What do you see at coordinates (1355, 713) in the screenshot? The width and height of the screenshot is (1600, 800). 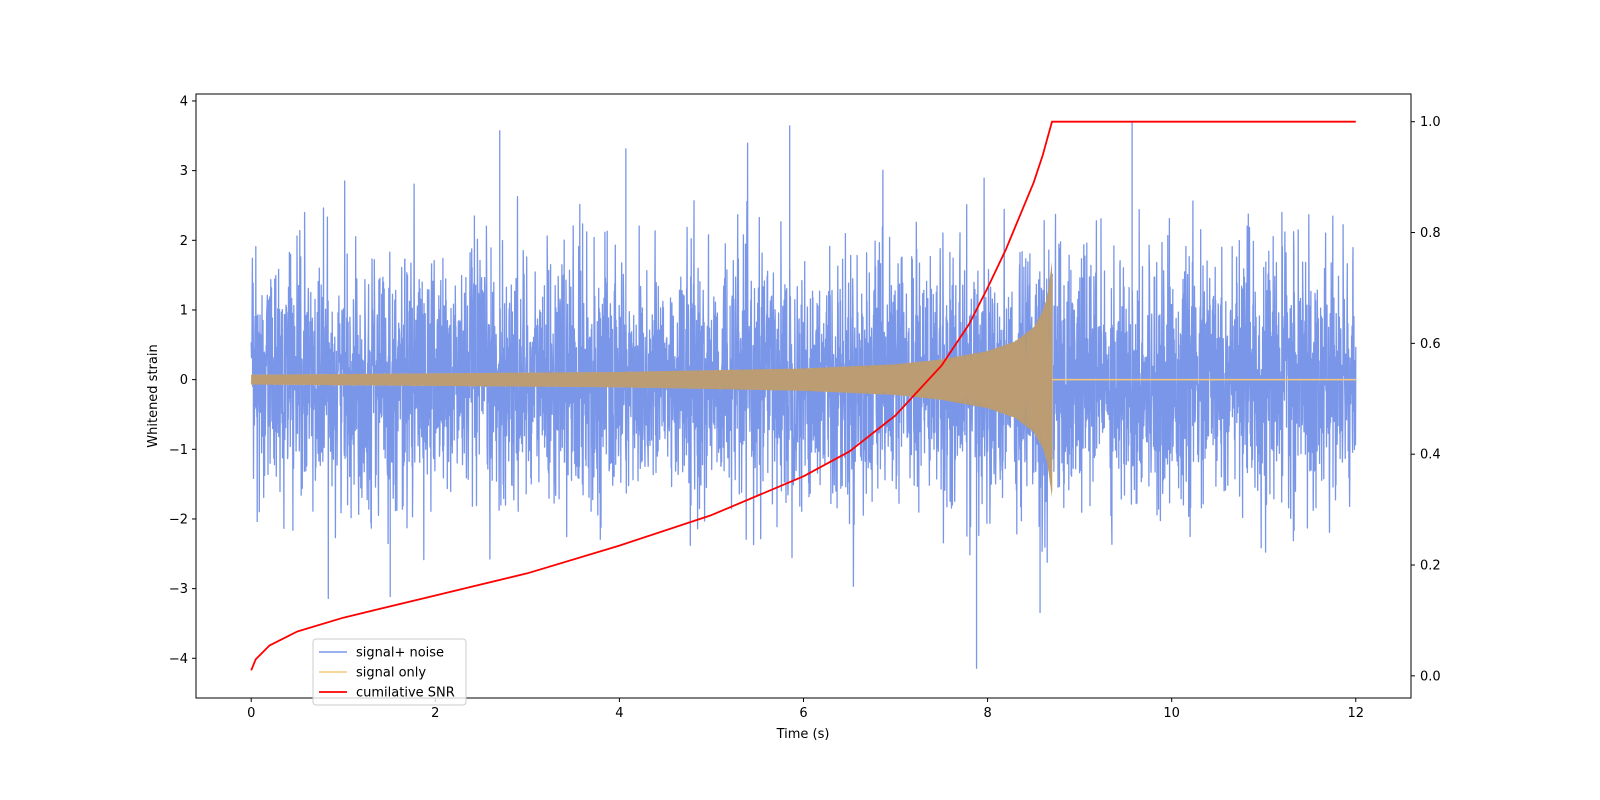 I see `x-tick-label: 12` at bounding box center [1355, 713].